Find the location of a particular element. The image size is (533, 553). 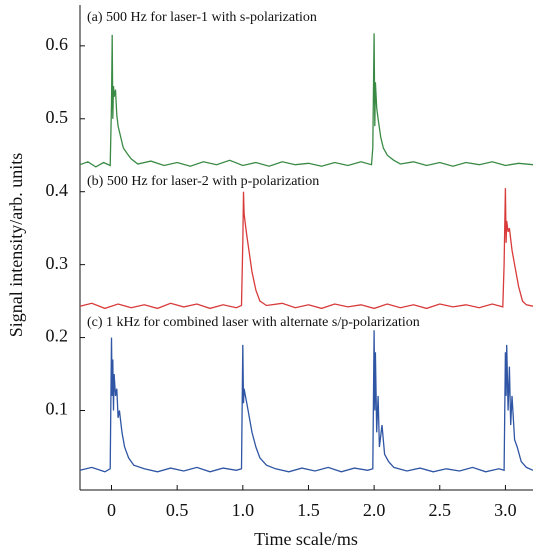

y-tick-label: 0.5 is located at coordinates (57, 117).